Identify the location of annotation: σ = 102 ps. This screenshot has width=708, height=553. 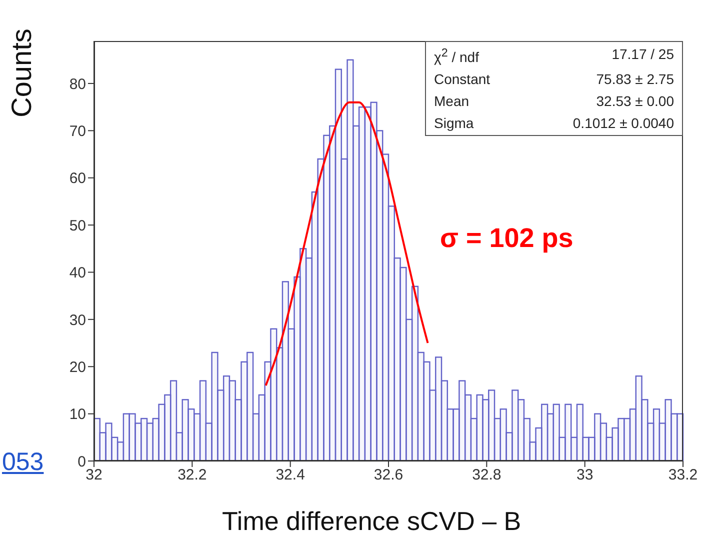
(507, 238).